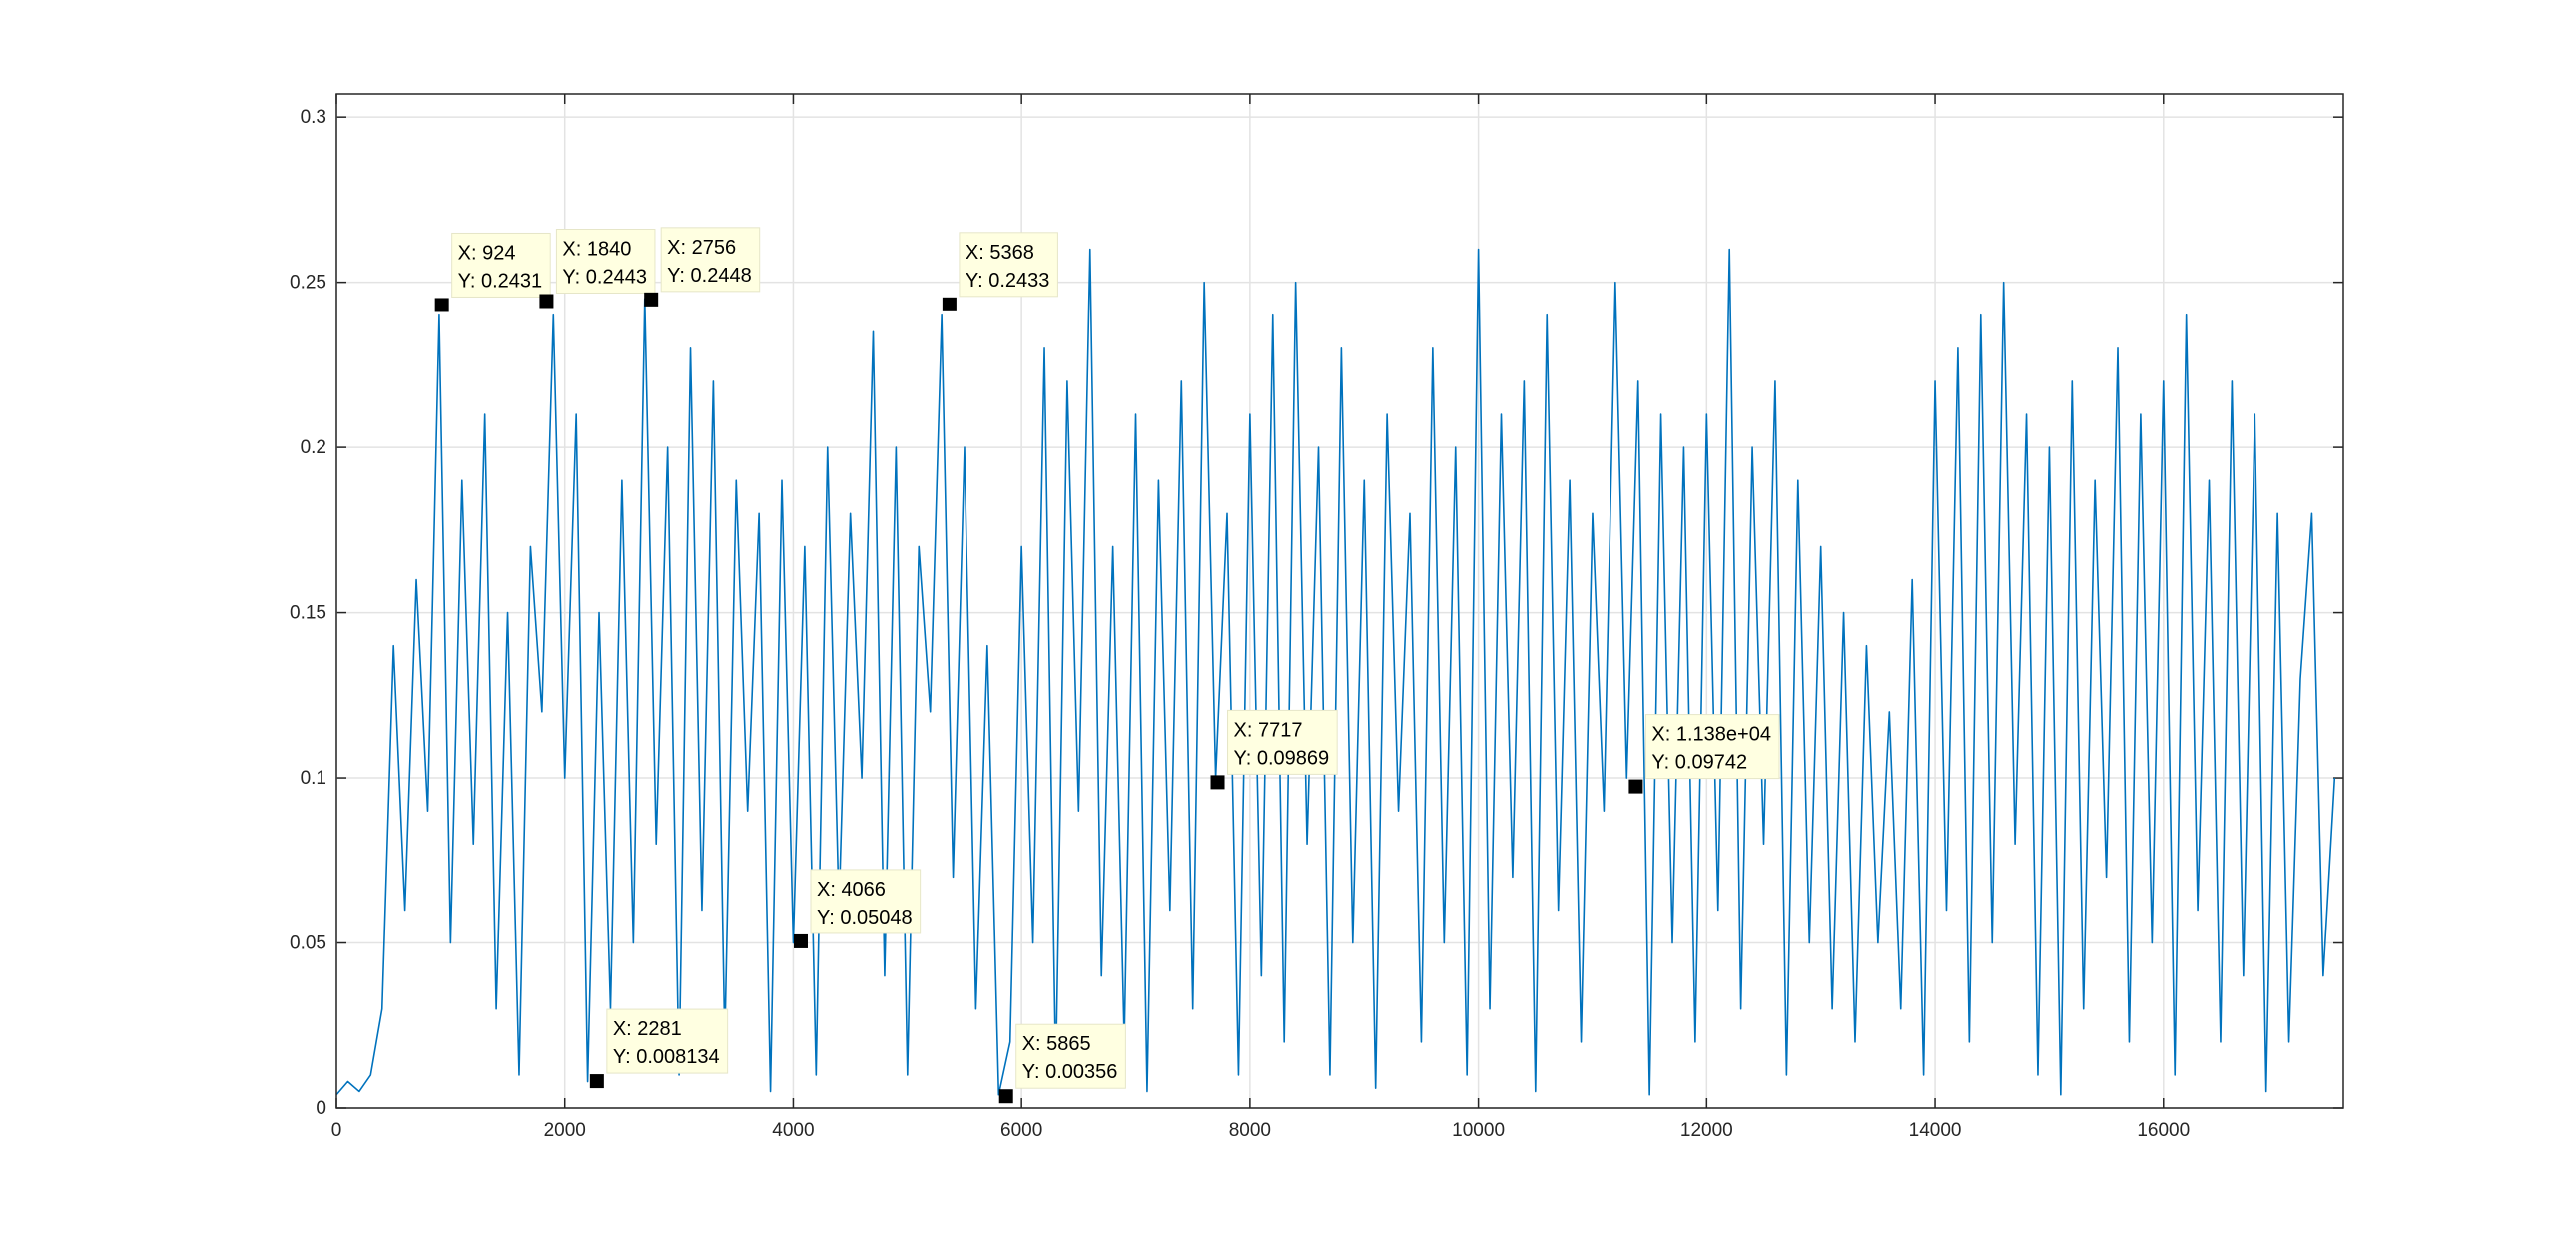  What do you see at coordinates (321, 1108) in the screenshot?
I see `y-tick-label: 0` at bounding box center [321, 1108].